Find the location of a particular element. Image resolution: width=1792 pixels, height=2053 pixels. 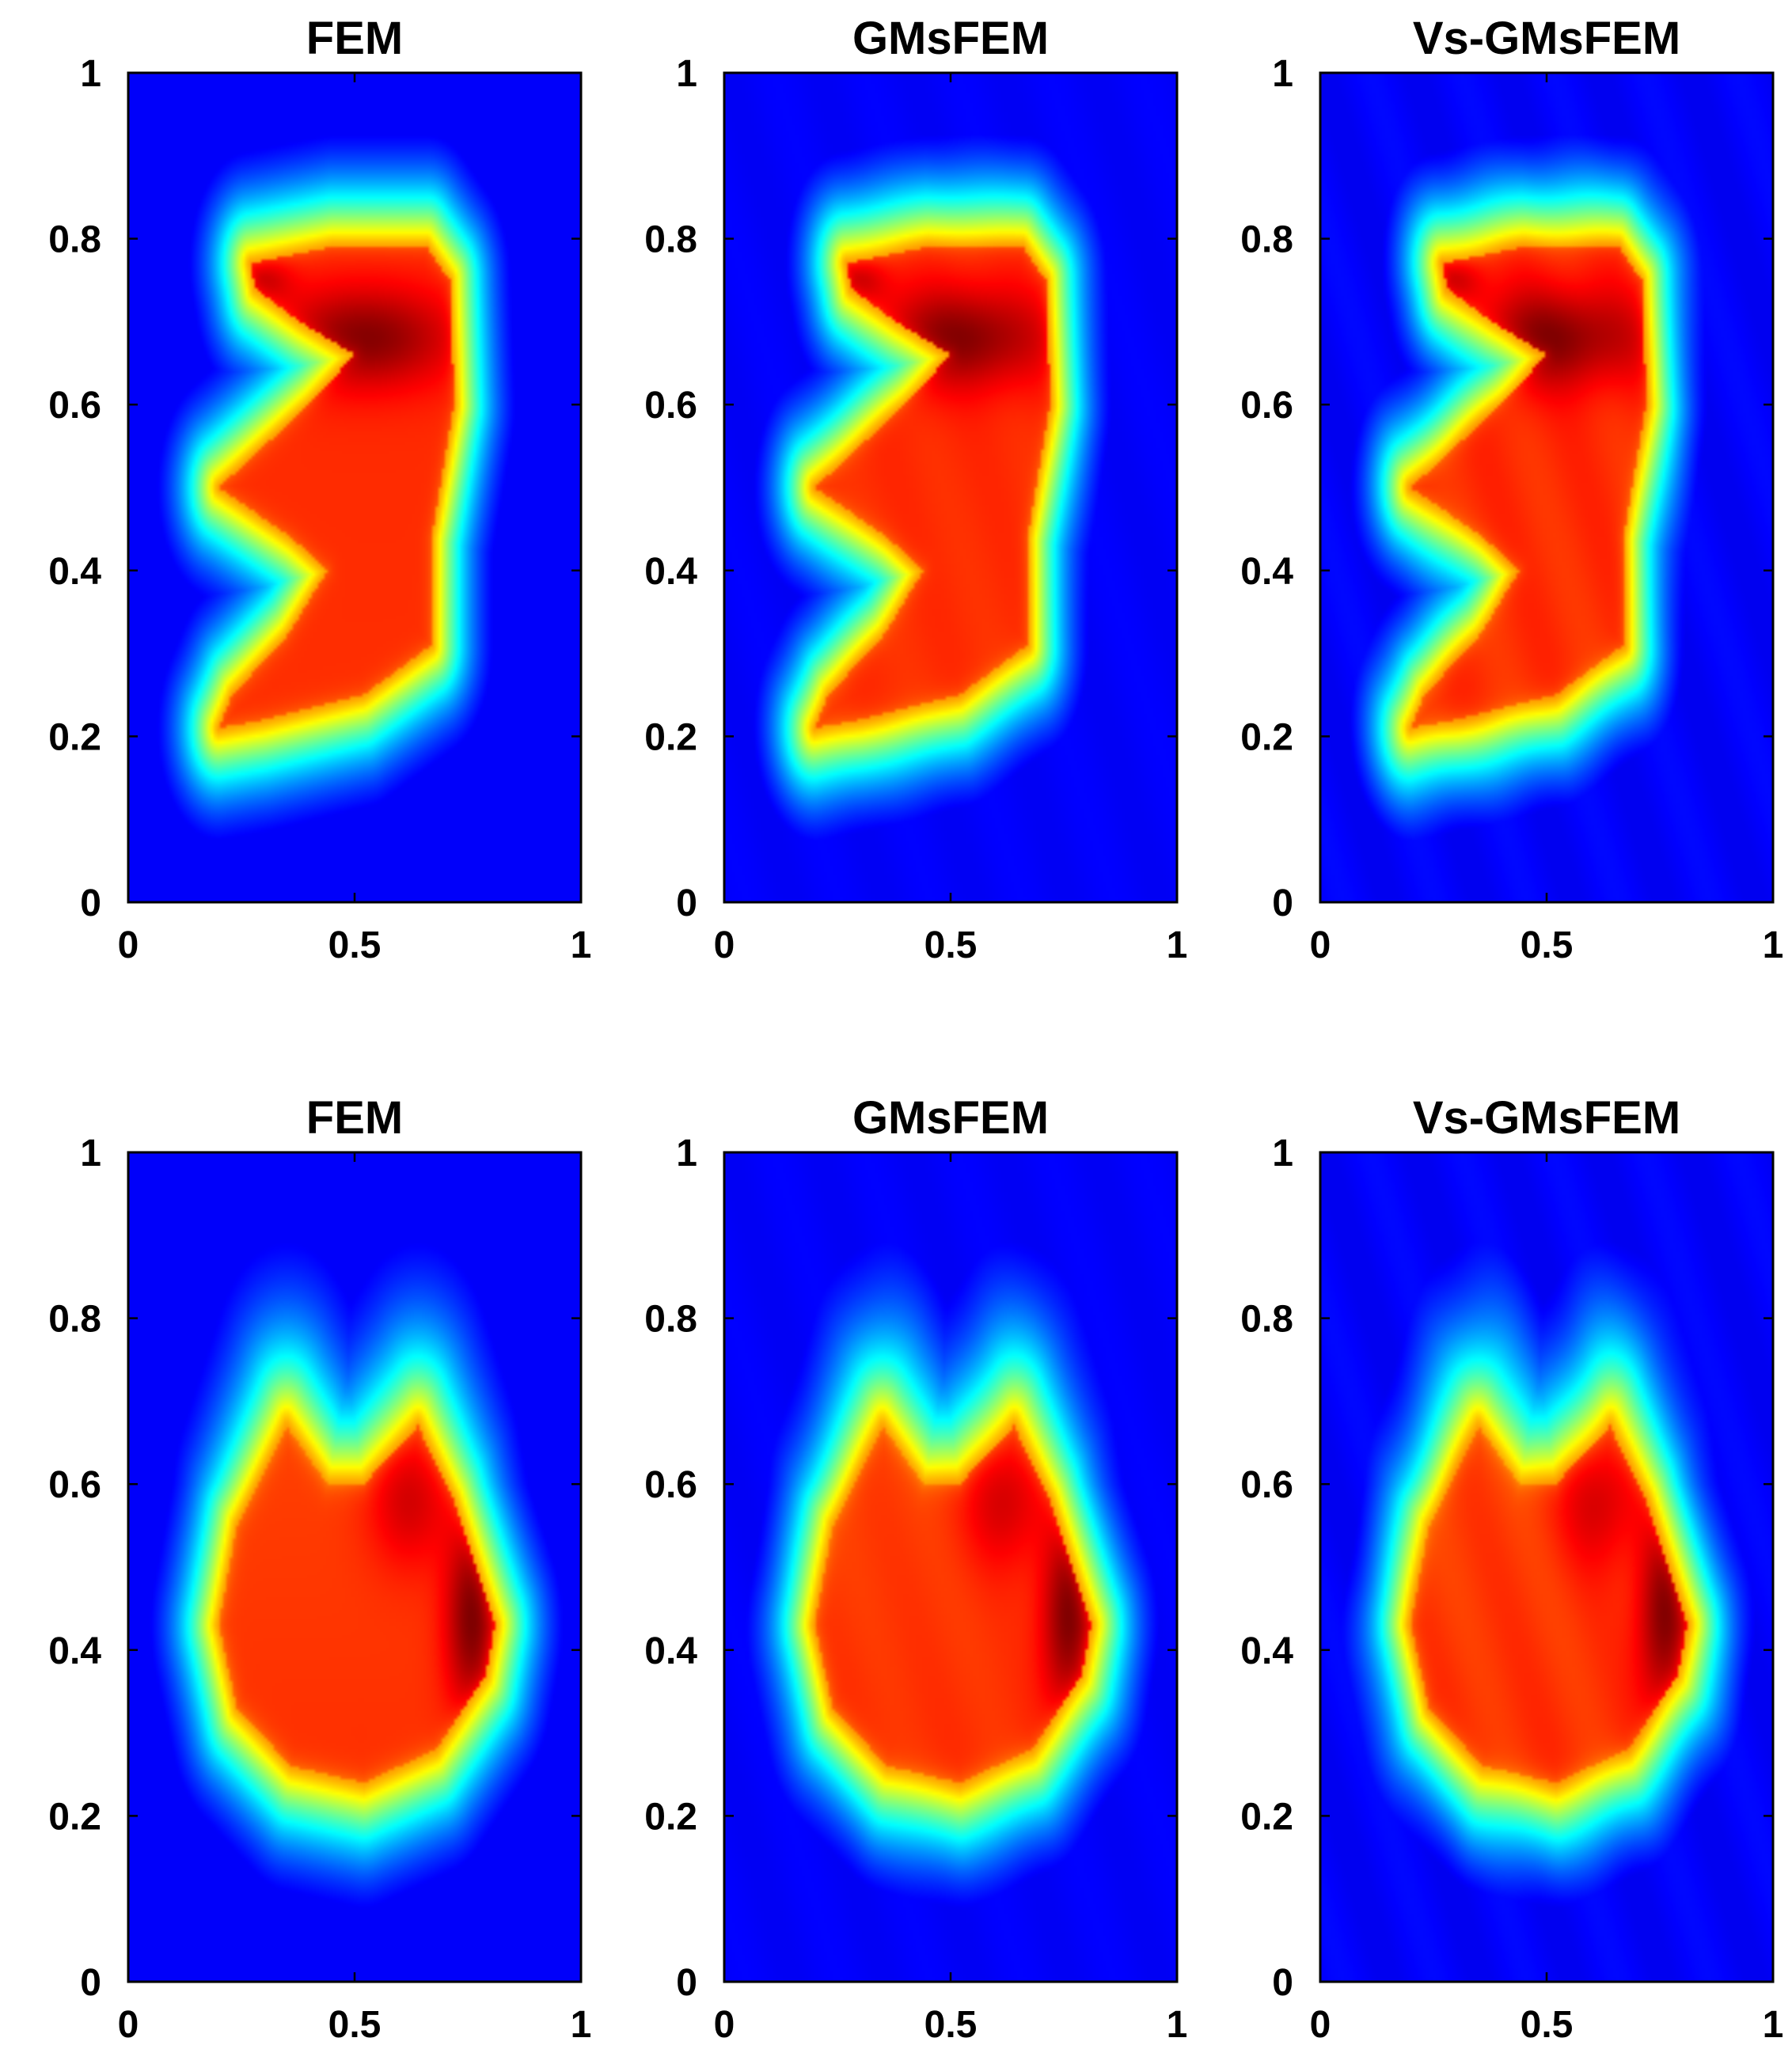

panel-3: Vs-GMsFEM 0 0.5 1 0 0.2 0.4 0.6 0.8 1 is located at coordinates (1511, 489).